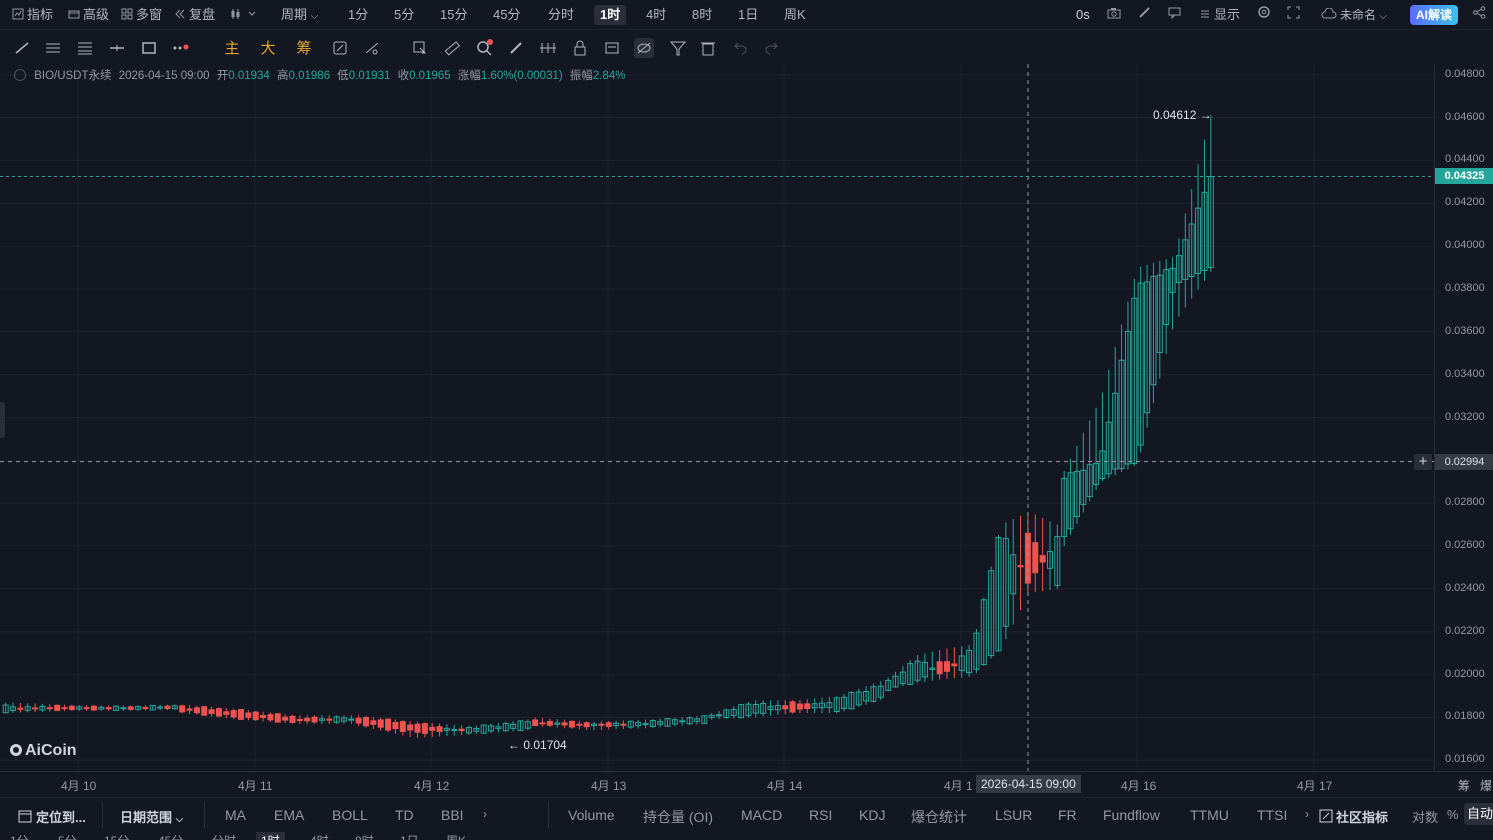  I want to click on indicator-fundflow: Fundflow, so click(1131, 815).